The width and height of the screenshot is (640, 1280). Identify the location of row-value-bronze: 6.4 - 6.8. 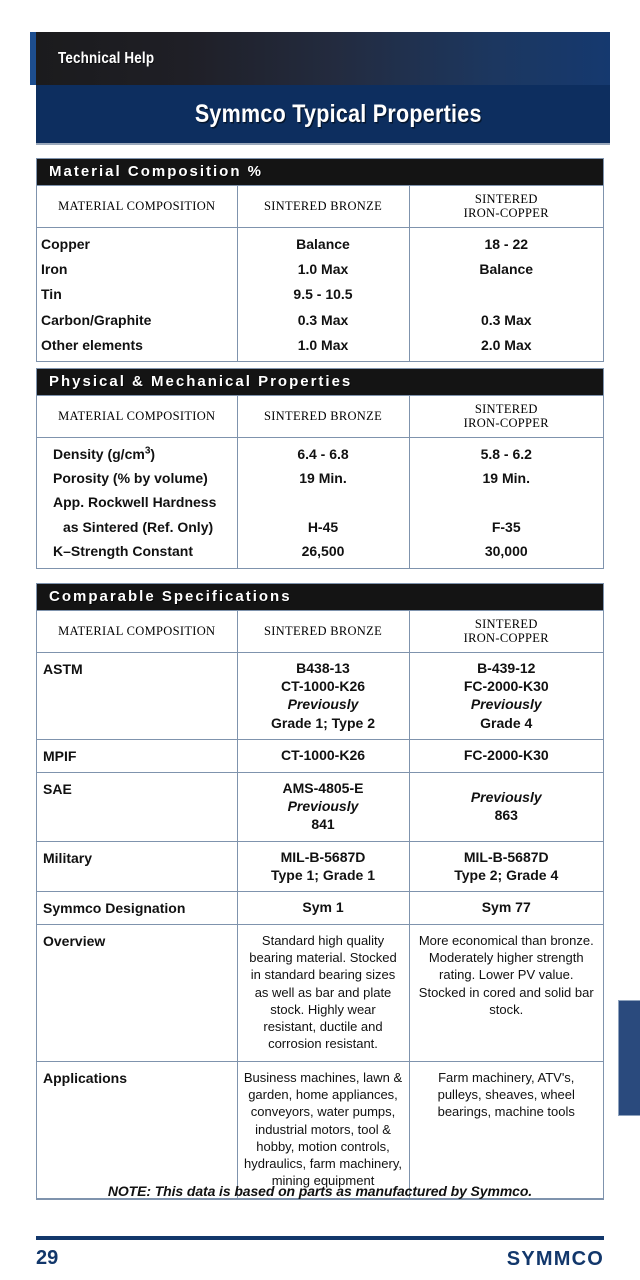
(323, 452).